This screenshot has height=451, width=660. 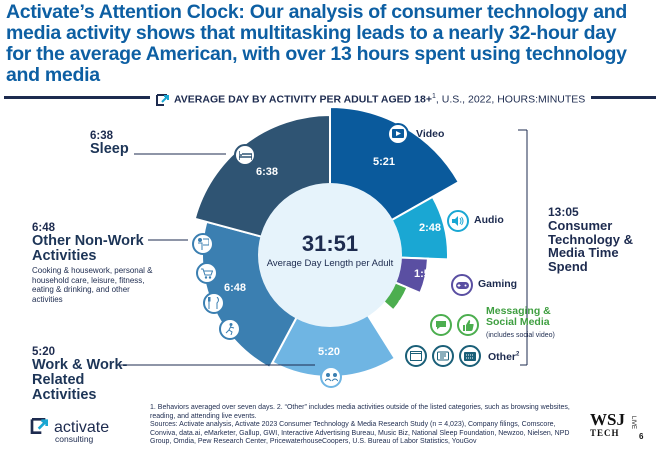 I want to click on work-name: Work & Work-Related Activities, so click(x=80, y=380).